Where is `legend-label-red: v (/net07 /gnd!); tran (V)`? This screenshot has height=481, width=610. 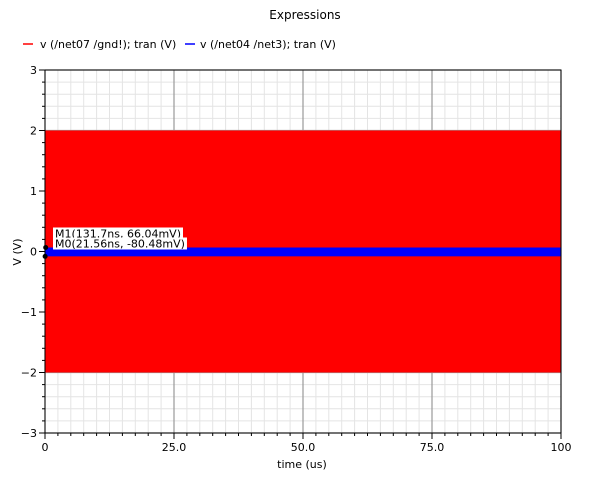
legend-label-red: v (/net07 /gnd!); tran (V) is located at coordinates (108, 44).